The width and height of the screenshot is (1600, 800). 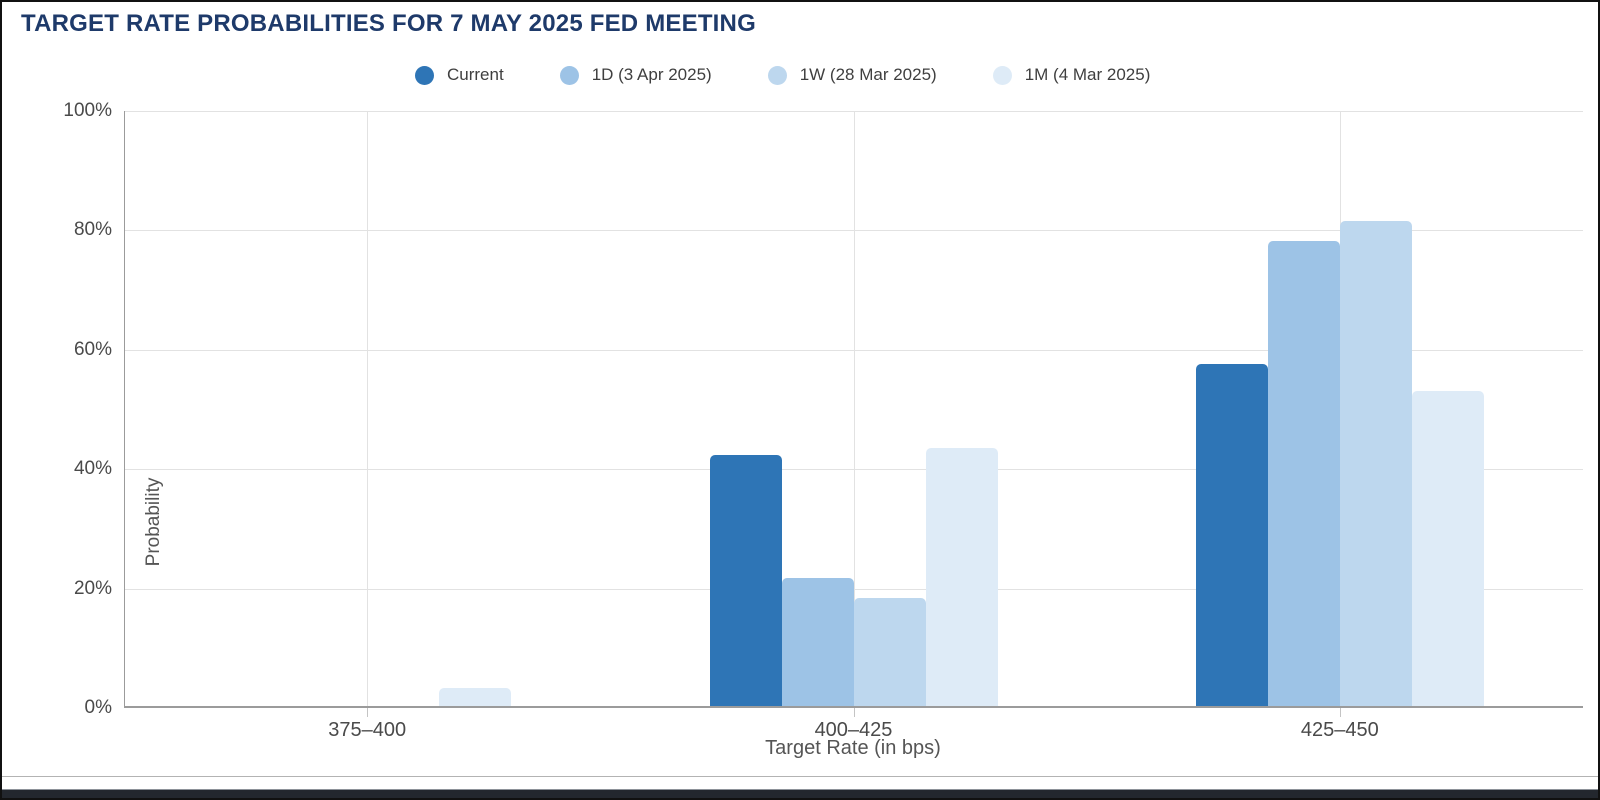 I want to click on legend-dot-1d-icon, so click(x=569, y=75).